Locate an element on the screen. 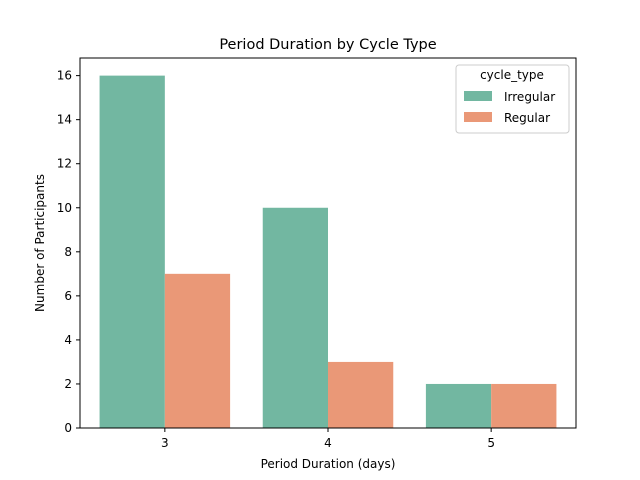 The width and height of the screenshot is (640, 480). y-tick-label-4: 4 is located at coordinates (68, 340).